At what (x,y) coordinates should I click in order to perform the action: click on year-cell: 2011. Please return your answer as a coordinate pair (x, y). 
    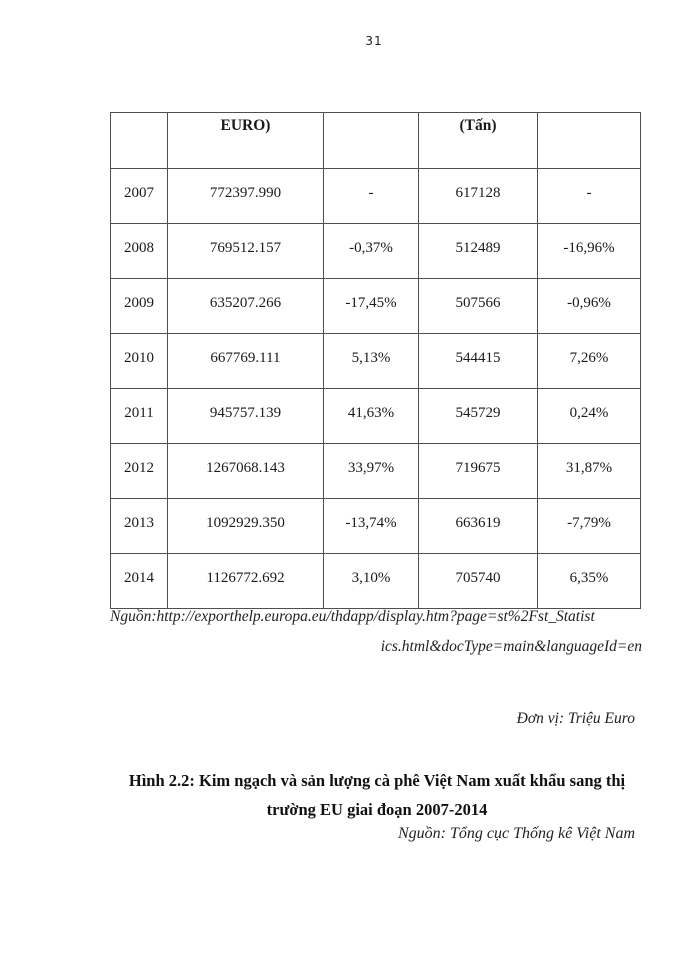
    Looking at the image, I should click on (139, 416).